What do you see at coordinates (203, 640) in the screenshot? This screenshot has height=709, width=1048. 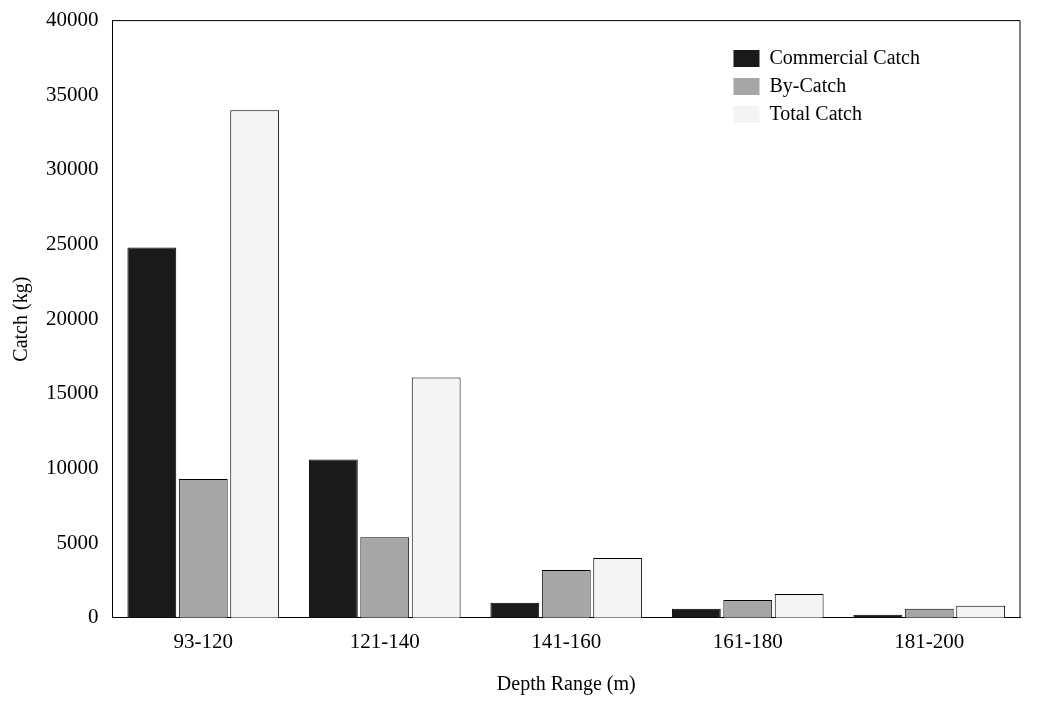 I see `x-tick-label: 93-120` at bounding box center [203, 640].